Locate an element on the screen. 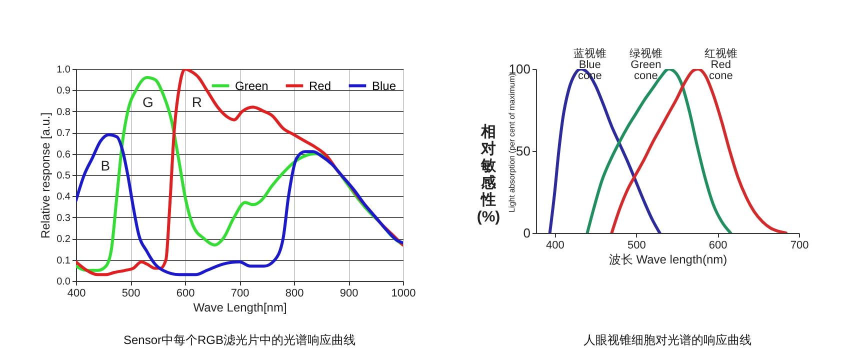 The height and width of the screenshot is (349, 849). series-label: 红视锥 Red cone is located at coordinates (721, 64).